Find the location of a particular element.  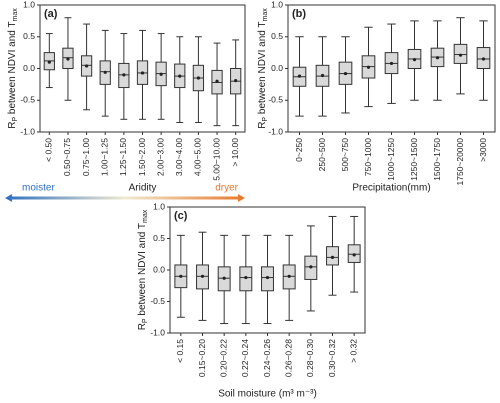

x-axis-label: Precipitation(mm) is located at coordinates (391, 188).